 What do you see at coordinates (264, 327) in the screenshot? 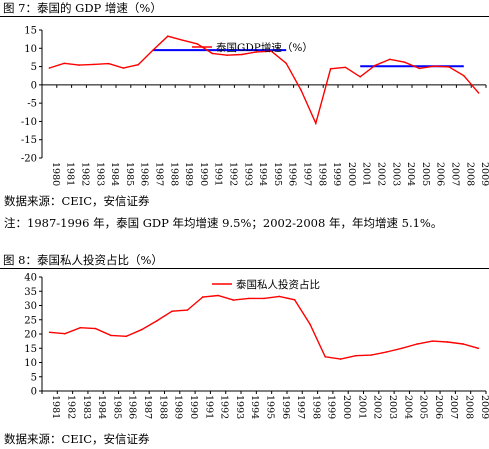
I see `series-line` at bounding box center [264, 327].